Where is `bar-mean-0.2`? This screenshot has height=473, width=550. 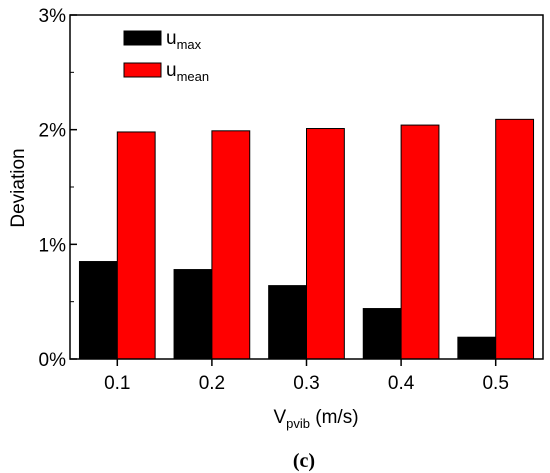 bar-mean-0.2 is located at coordinates (231, 245).